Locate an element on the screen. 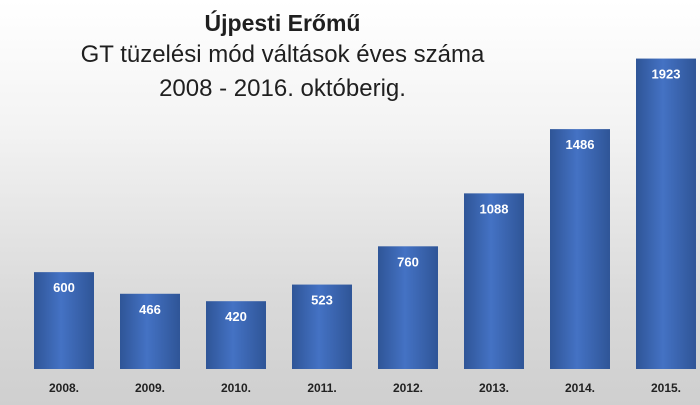 The width and height of the screenshot is (700, 405). data-label: 1923 is located at coordinates (666, 74).